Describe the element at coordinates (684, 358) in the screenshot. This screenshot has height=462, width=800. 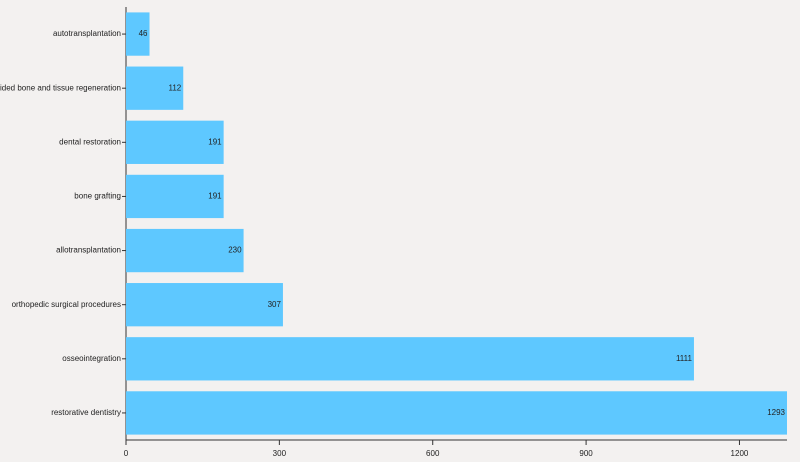
I see `value-label: 1111` at that location.